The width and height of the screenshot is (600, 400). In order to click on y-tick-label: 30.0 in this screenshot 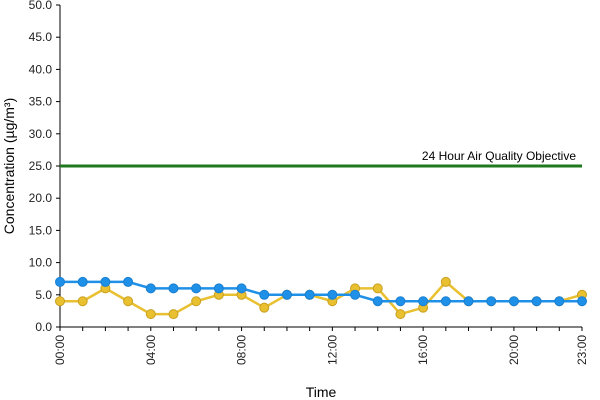, I will do `click(41, 134)`.